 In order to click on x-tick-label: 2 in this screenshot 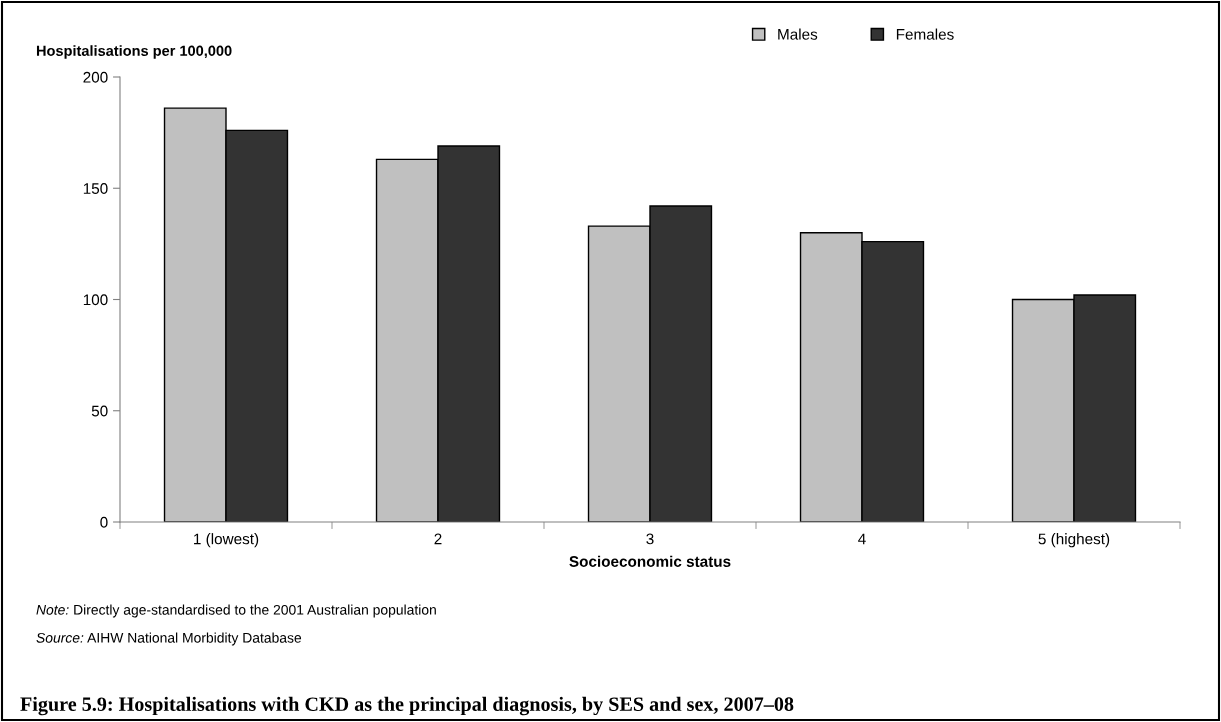, I will do `click(438, 539)`.